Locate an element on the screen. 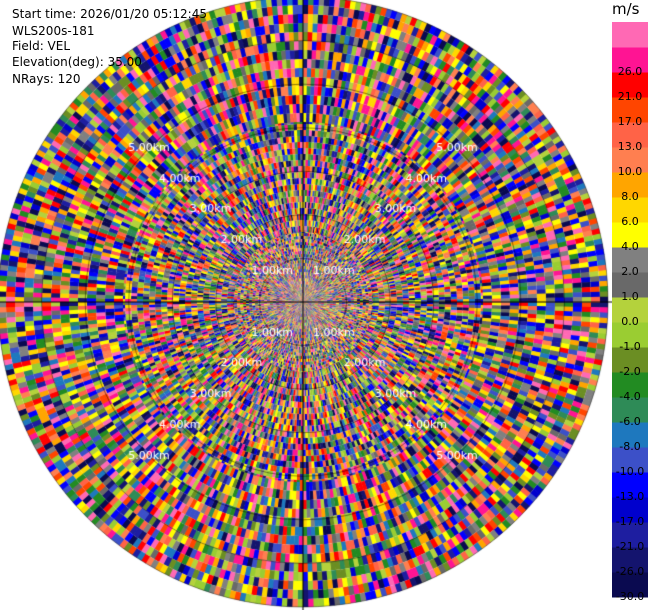 The width and height of the screenshot is (650, 610). start-time-label: Start time: 2026/01/20 05:12:45 is located at coordinates (109, 14).